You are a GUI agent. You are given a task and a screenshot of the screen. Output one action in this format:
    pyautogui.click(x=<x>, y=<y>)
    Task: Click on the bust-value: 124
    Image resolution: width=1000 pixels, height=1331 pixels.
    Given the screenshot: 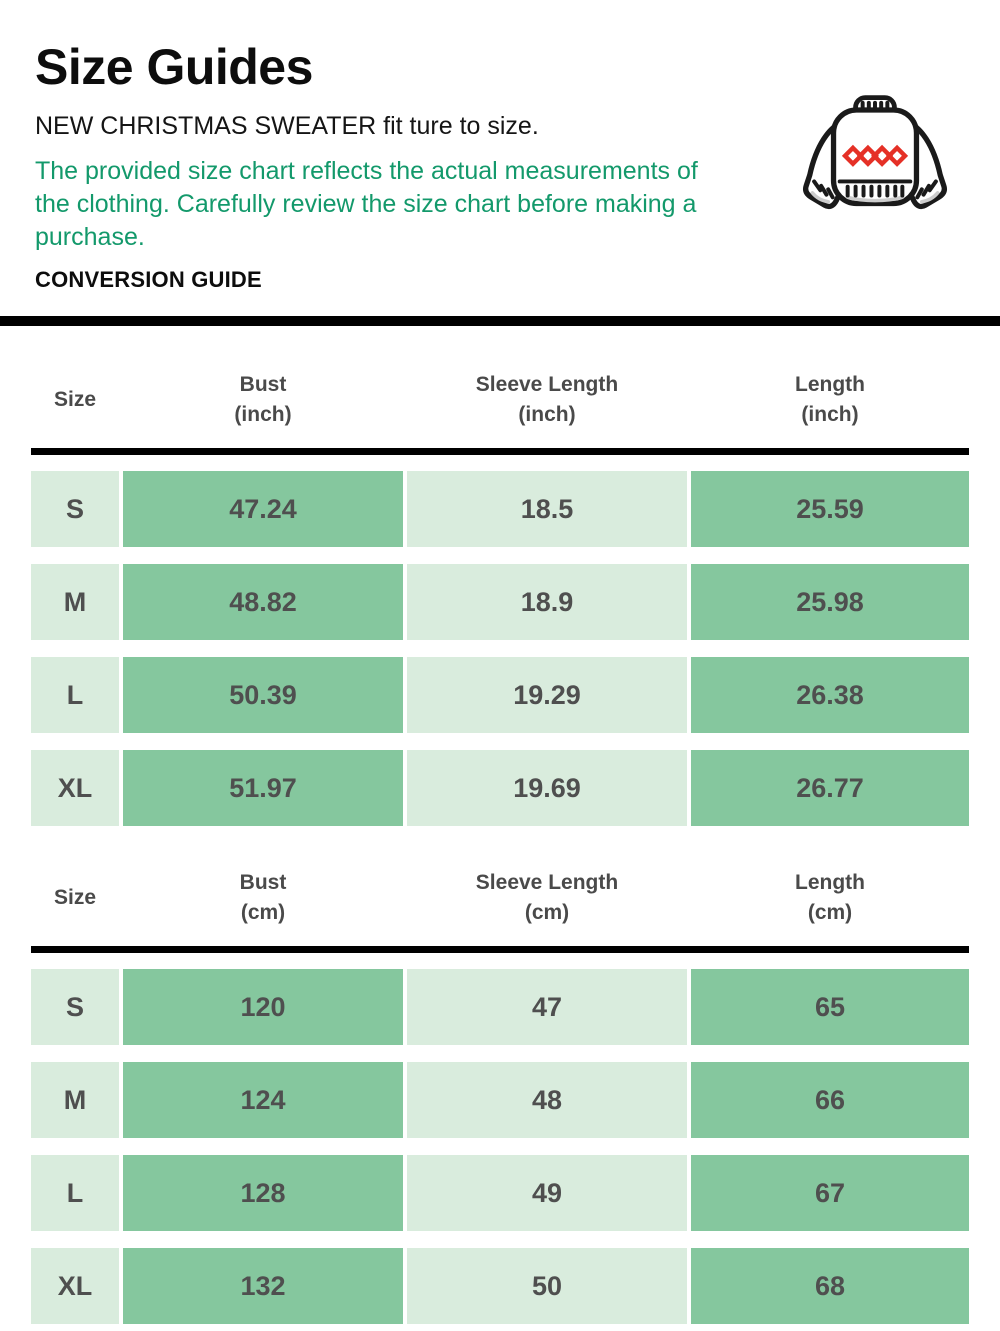 What is the action you would take?
    pyautogui.click(x=263, y=1100)
    